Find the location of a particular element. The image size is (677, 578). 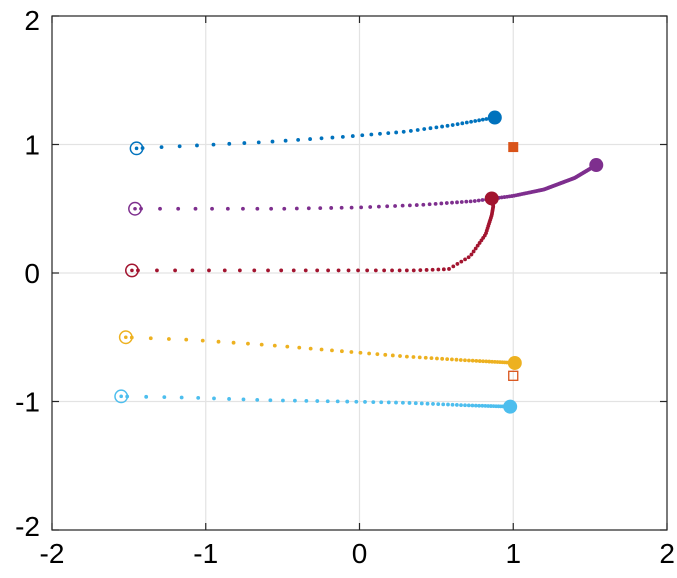

x-tick-label: -2 is located at coordinates (52, 553).